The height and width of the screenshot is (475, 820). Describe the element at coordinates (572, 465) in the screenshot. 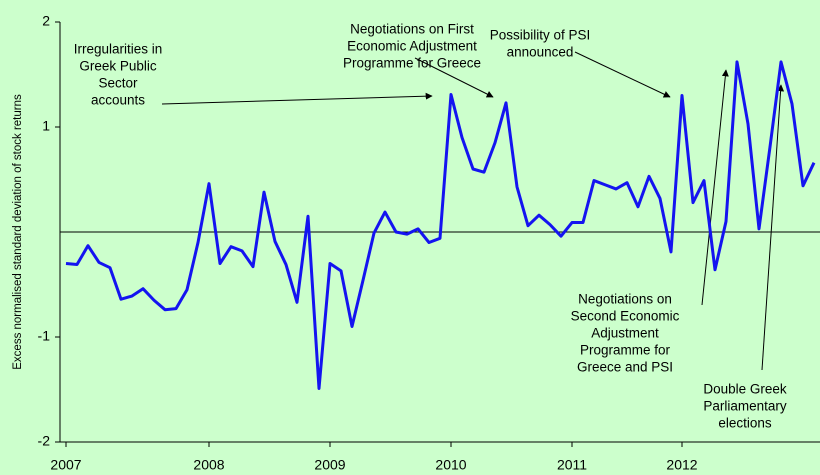

I see `x-tick-label: 2011` at that location.